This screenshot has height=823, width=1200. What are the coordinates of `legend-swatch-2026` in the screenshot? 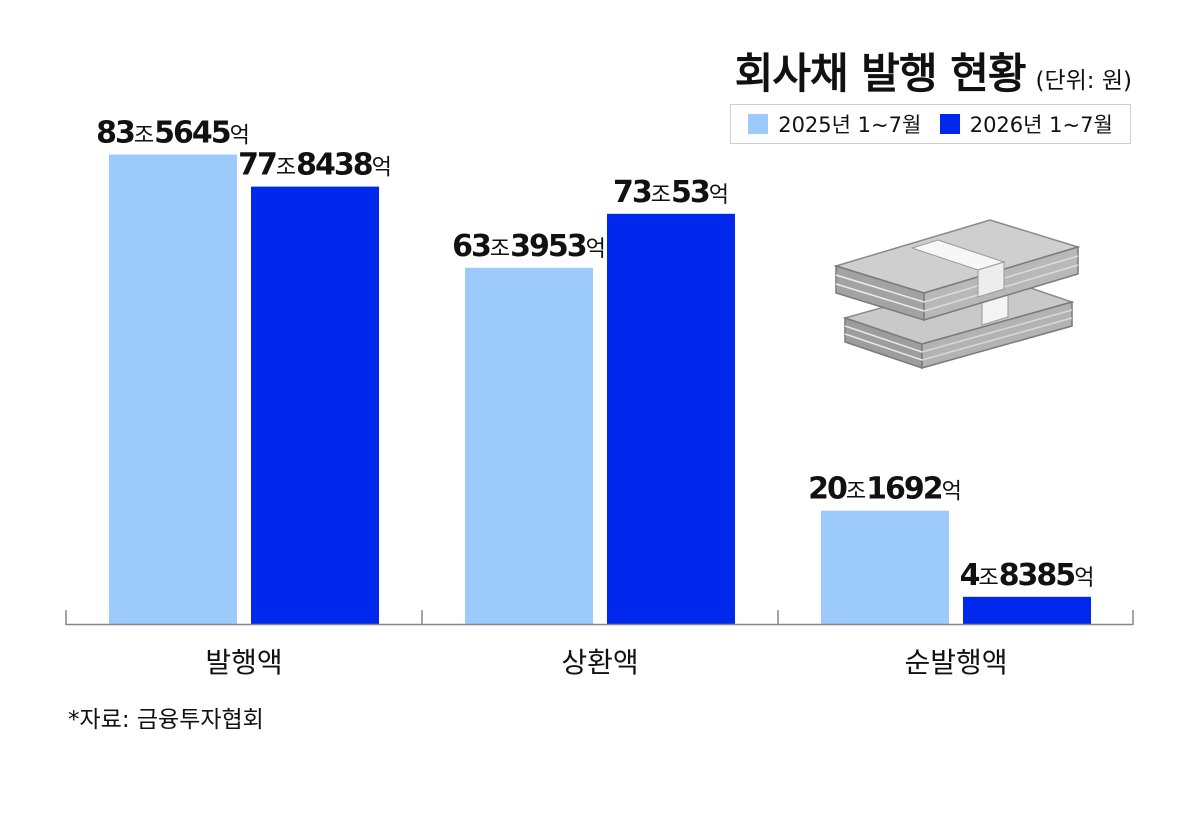 It's located at (949, 124).